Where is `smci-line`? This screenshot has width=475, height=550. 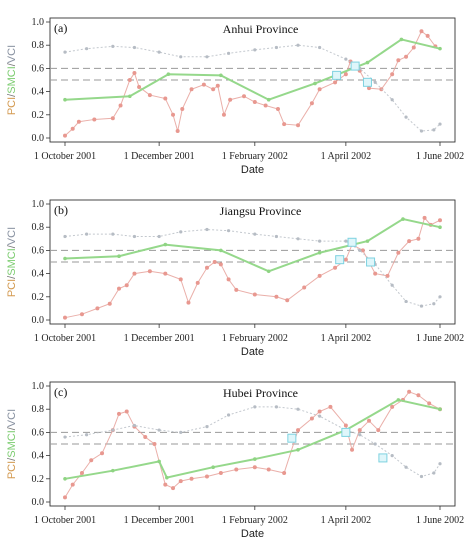 smci-line is located at coordinates (252, 245).